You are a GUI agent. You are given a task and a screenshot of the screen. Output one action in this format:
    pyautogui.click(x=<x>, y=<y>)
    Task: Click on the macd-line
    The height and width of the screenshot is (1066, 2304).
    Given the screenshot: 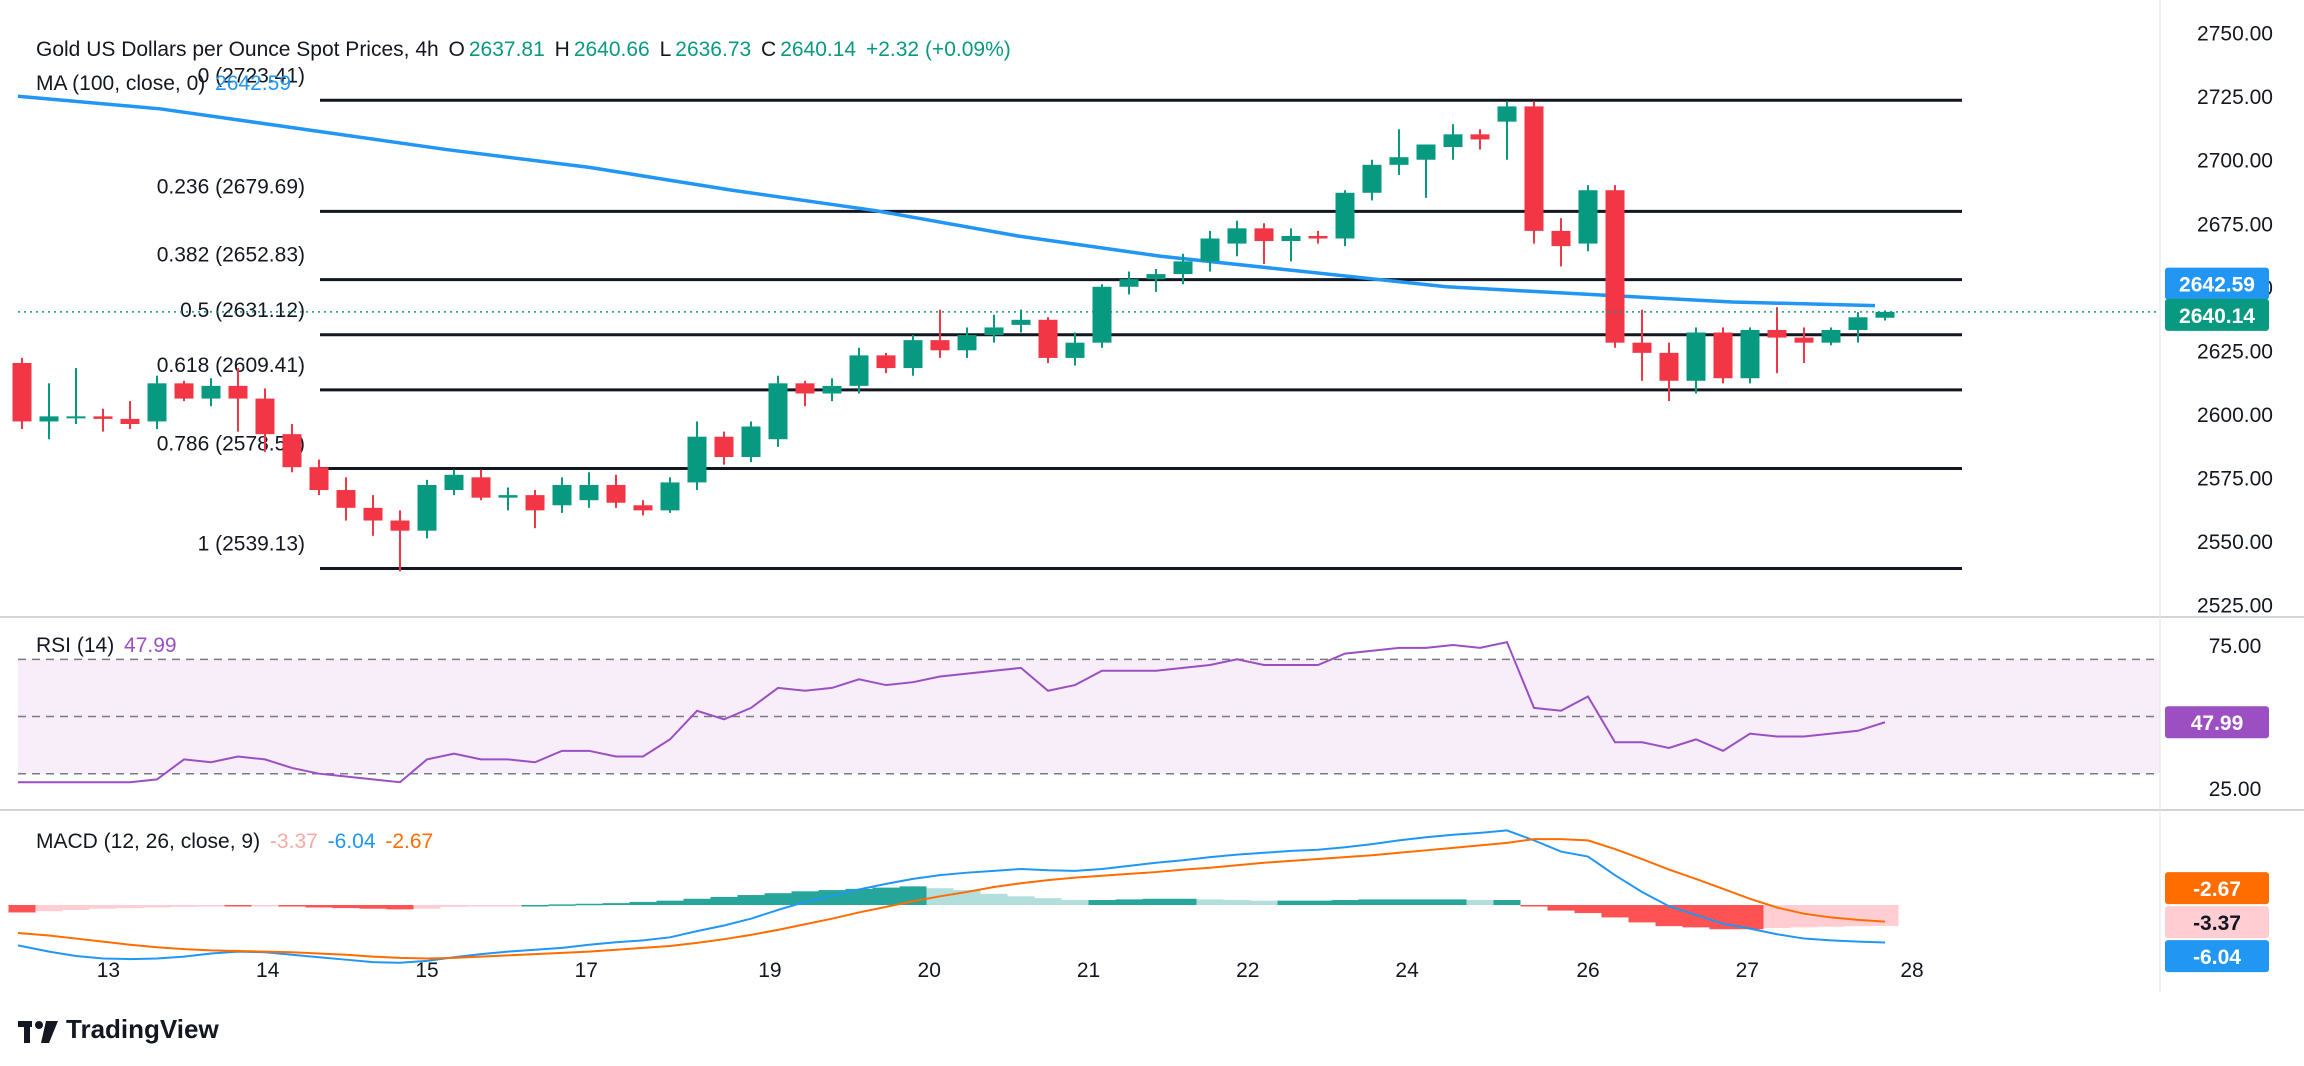 What is the action you would take?
    pyautogui.click(x=951, y=896)
    